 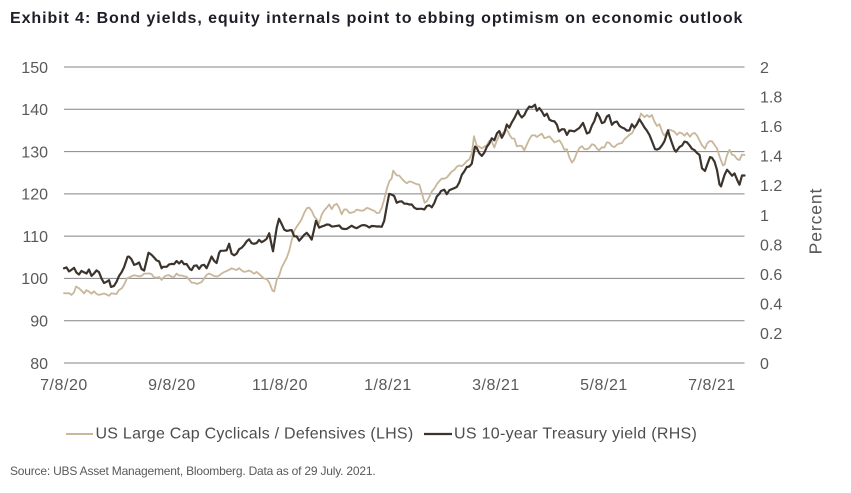 What do you see at coordinates (764, 216) in the screenshot?
I see `svg-text: 1` at bounding box center [764, 216].